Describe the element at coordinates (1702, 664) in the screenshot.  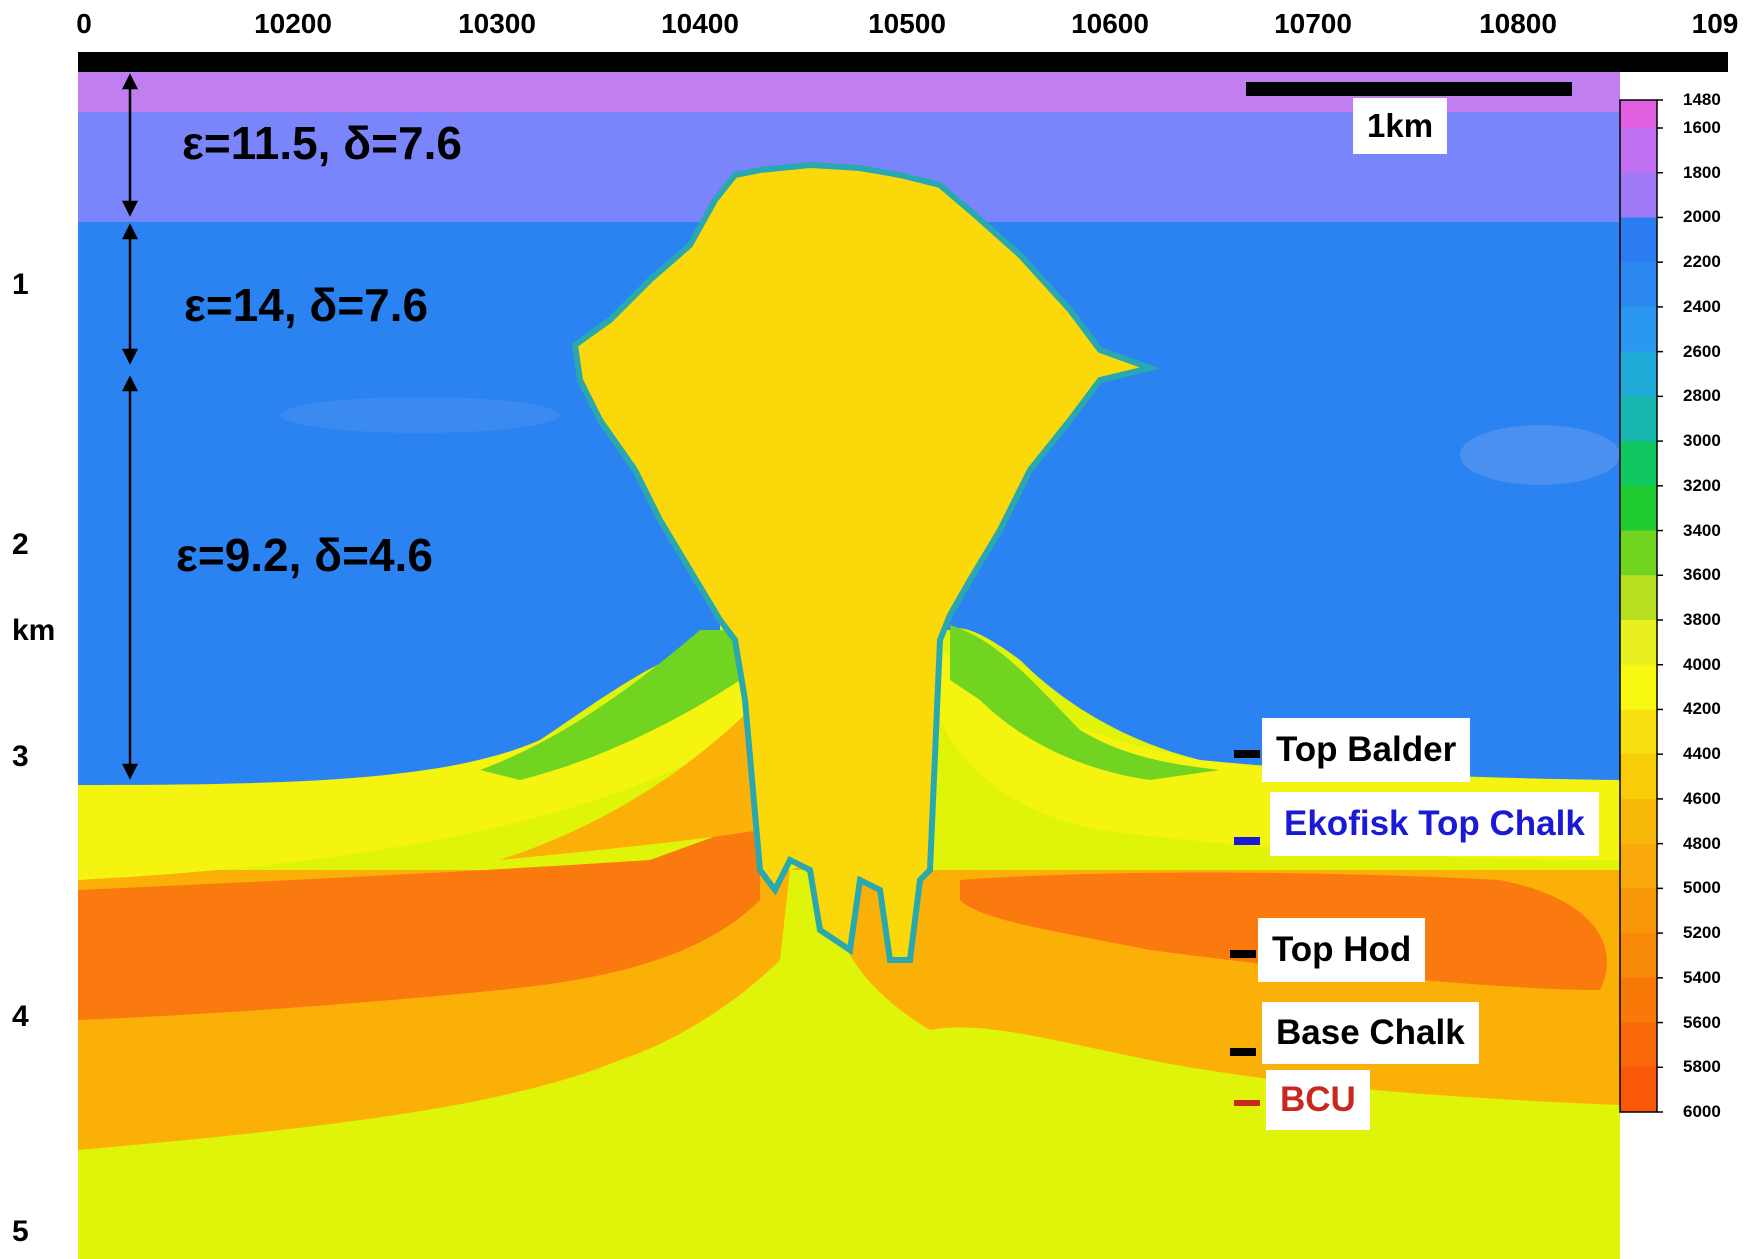
I see `colorbar-tick-label: 4000` at that location.